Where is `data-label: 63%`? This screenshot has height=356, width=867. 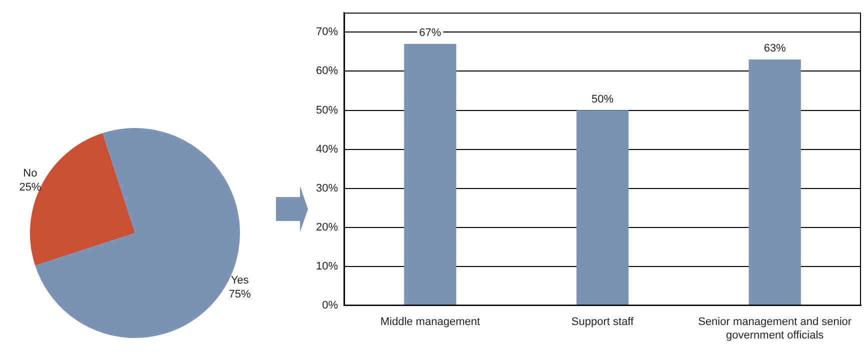
data-label: 63% is located at coordinates (775, 48).